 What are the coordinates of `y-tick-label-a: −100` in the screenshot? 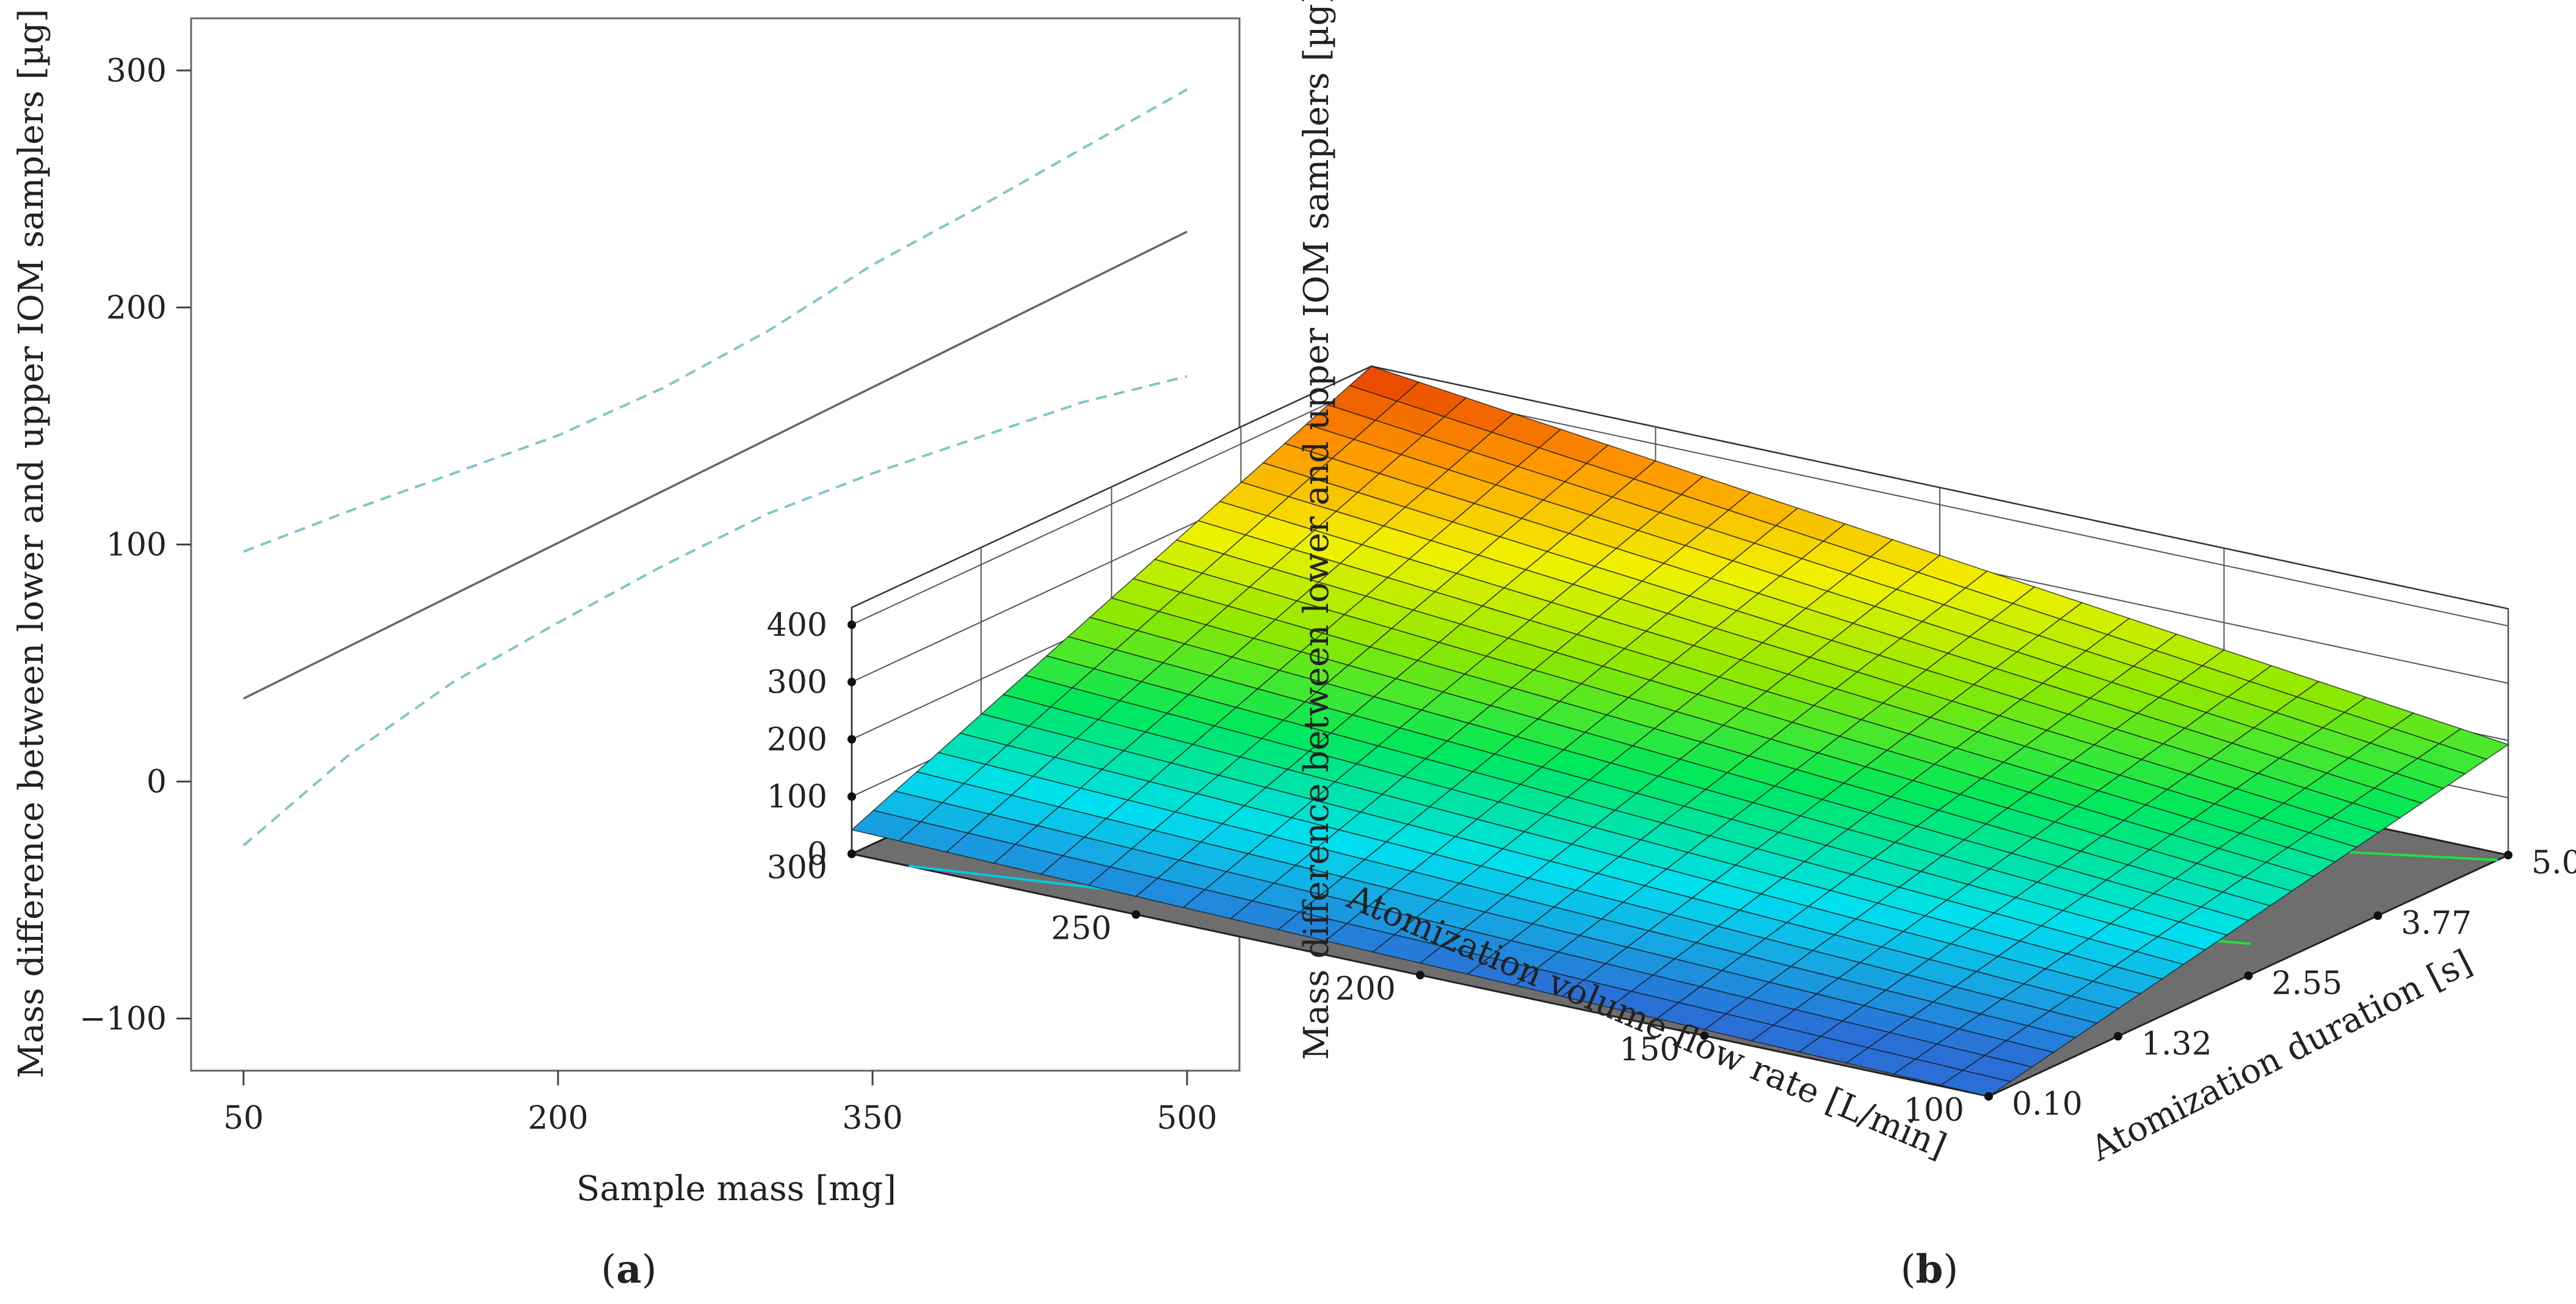 It's located at (123, 1019).